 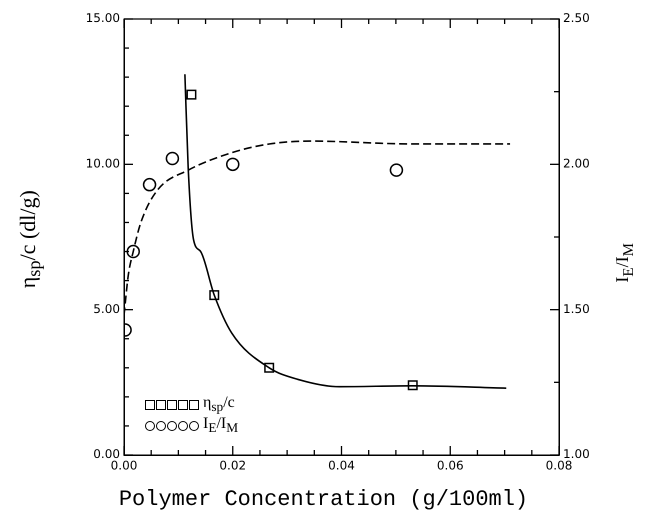 I want to click on x-tick-label: 0.06, so click(x=450, y=465).